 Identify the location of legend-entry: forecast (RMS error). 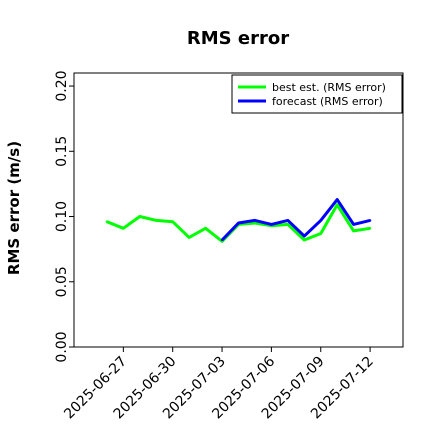
(327, 101).